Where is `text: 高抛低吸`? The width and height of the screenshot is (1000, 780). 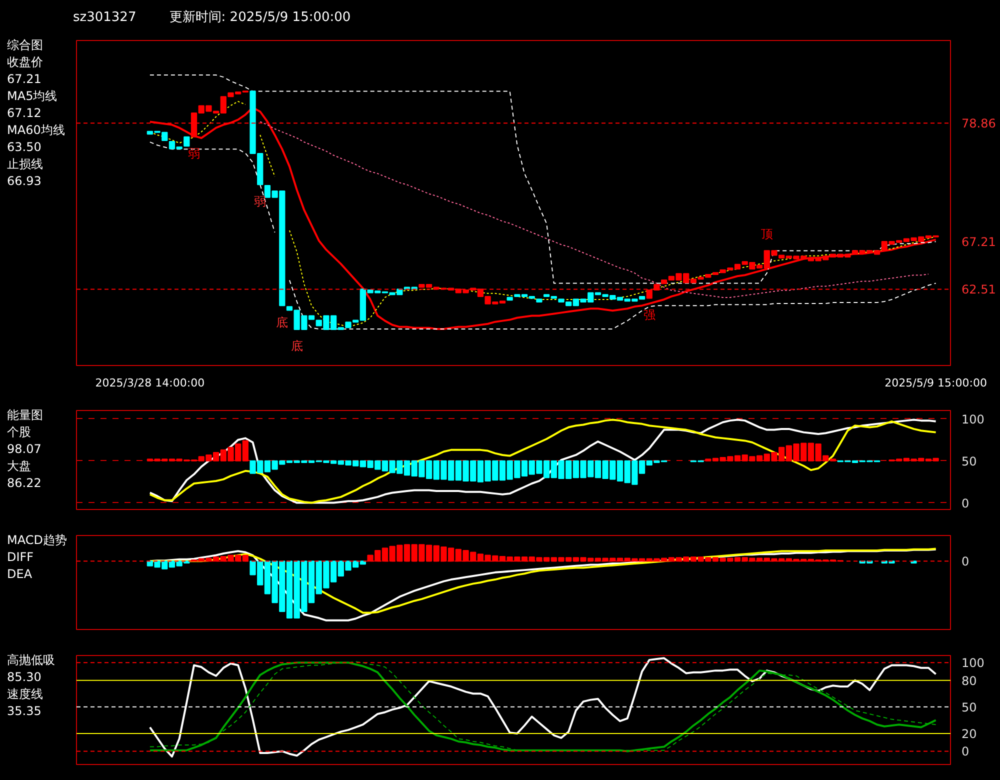
text: 高抛低吸 is located at coordinates (31, 660).